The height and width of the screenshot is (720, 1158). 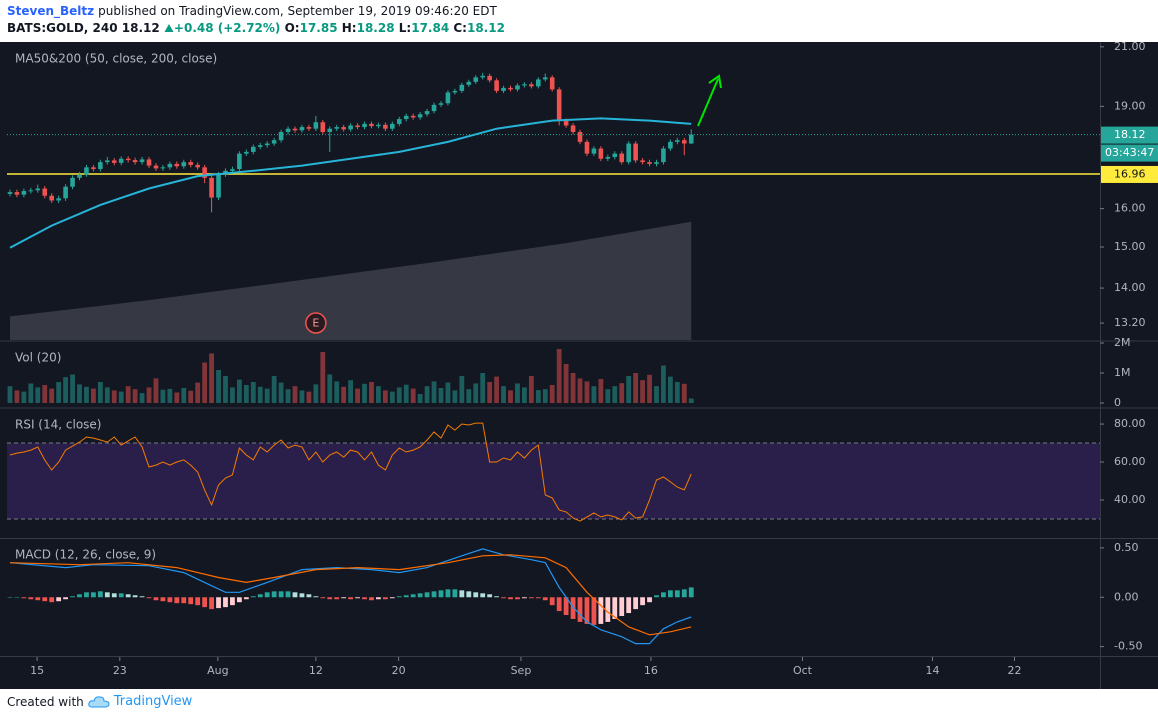 What do you see at coordinates (709, 100) in the screenshot?
I see `annotation-arrow` at bounding box center [709, 100].